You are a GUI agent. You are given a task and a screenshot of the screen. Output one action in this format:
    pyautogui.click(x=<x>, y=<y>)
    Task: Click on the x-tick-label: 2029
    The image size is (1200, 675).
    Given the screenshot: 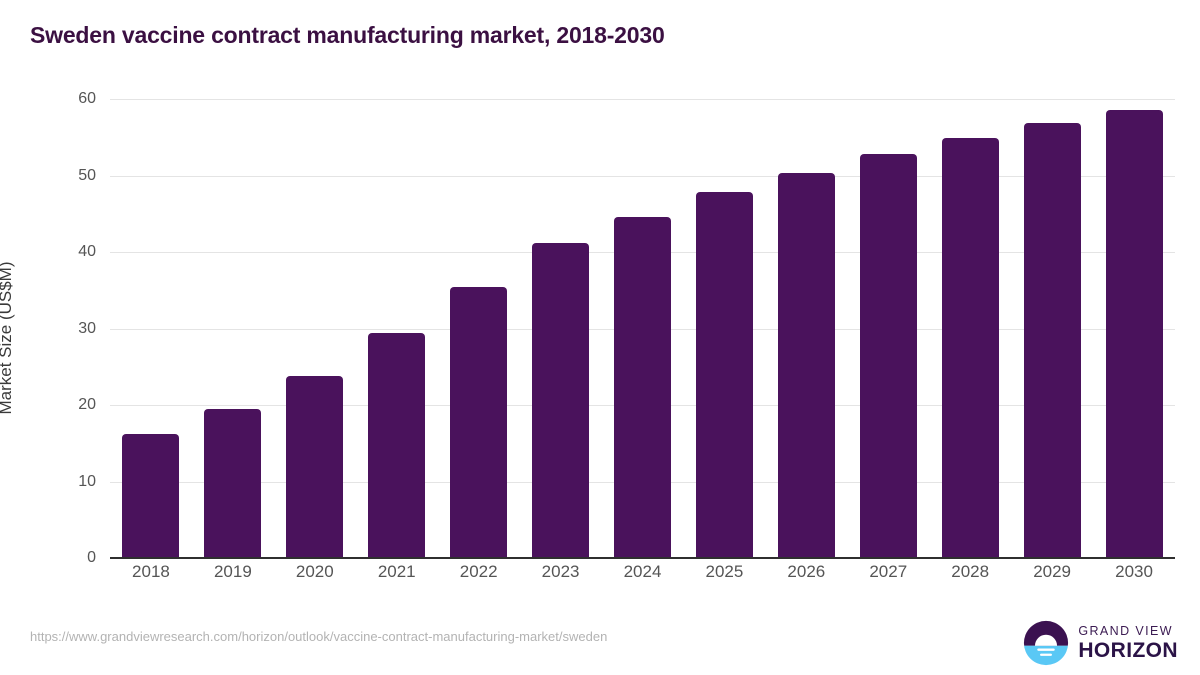 What is the action you would take?
    pyautogui.click(x=1052, y=571)
    